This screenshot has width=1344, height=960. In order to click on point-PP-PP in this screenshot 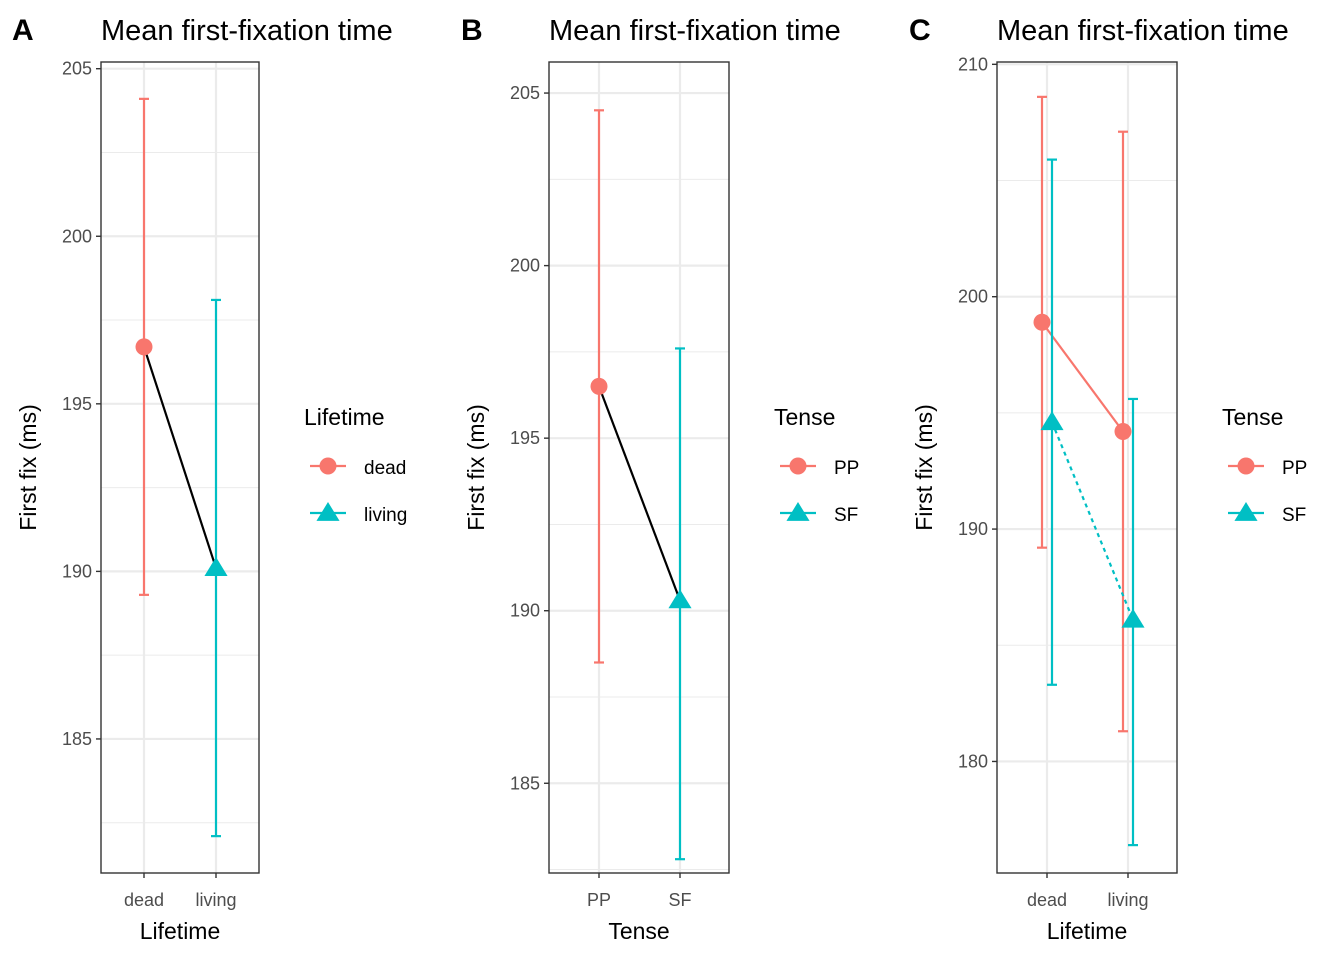, I will do `click(599, 386)`.